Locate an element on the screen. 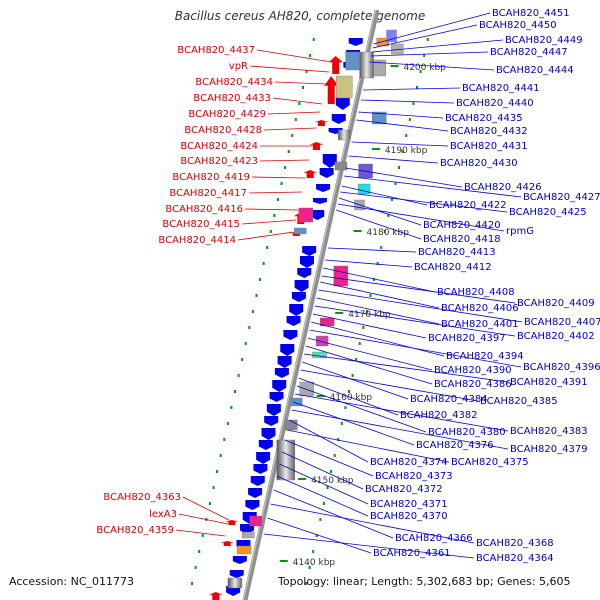 This screenshot has height=600, width=600. right-gene-label: BCAH820_4397 is located at coordinates (467, 338).